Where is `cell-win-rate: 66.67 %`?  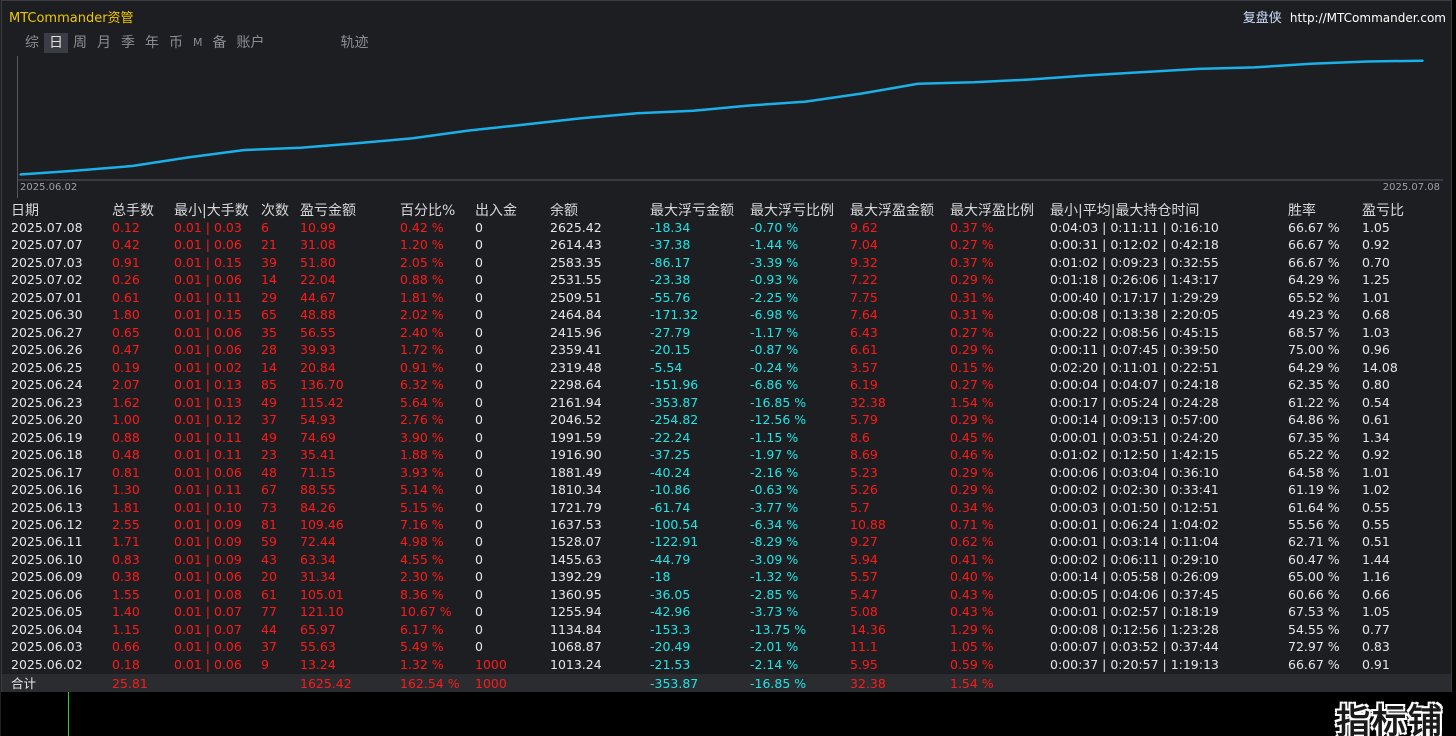
cell-win-rate: 66.67 % is located at coordinates (1314, 245).